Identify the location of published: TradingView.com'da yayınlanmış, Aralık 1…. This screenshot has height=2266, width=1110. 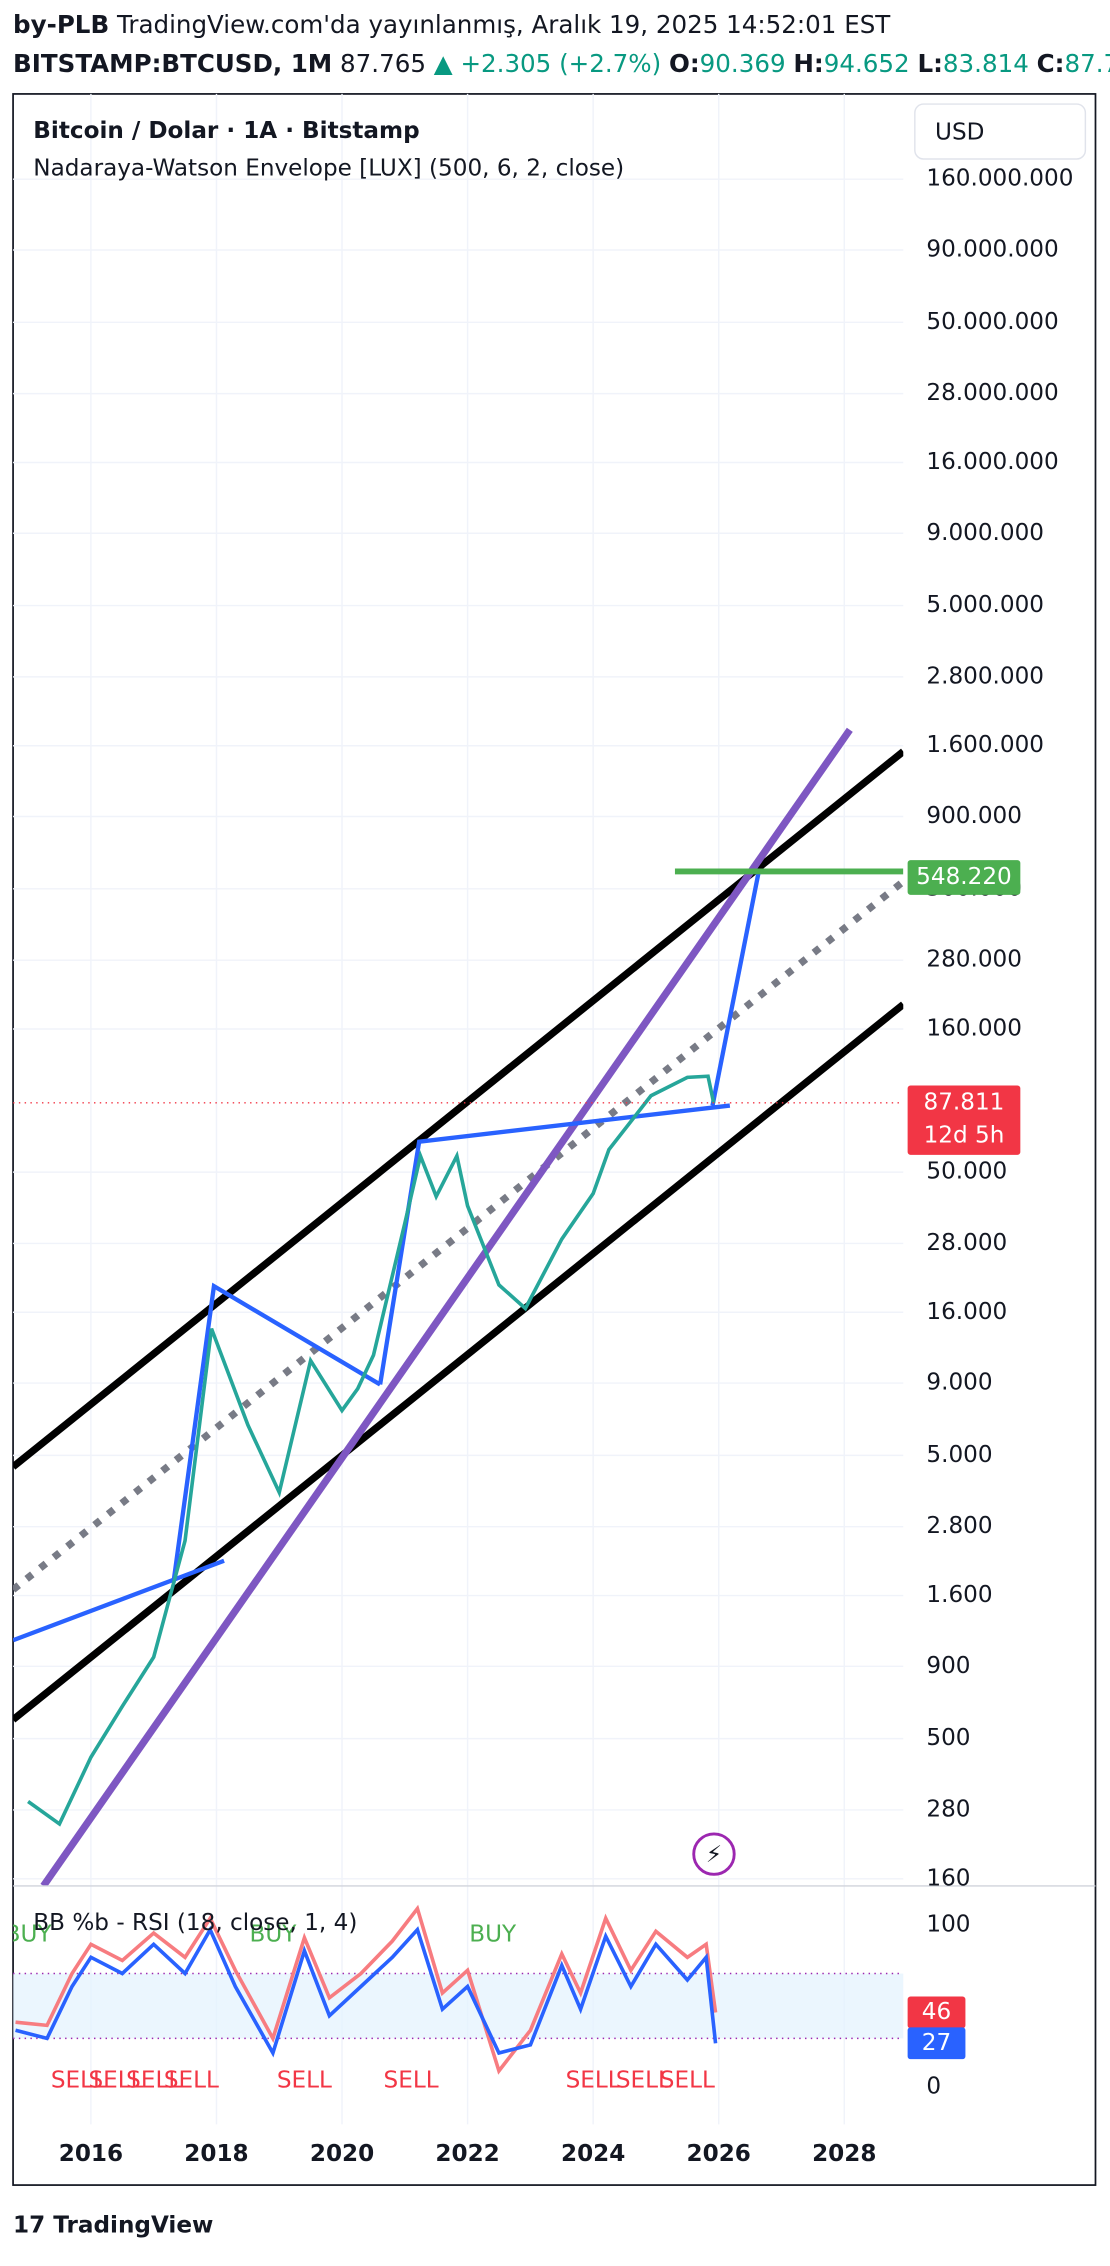
(503, 24).